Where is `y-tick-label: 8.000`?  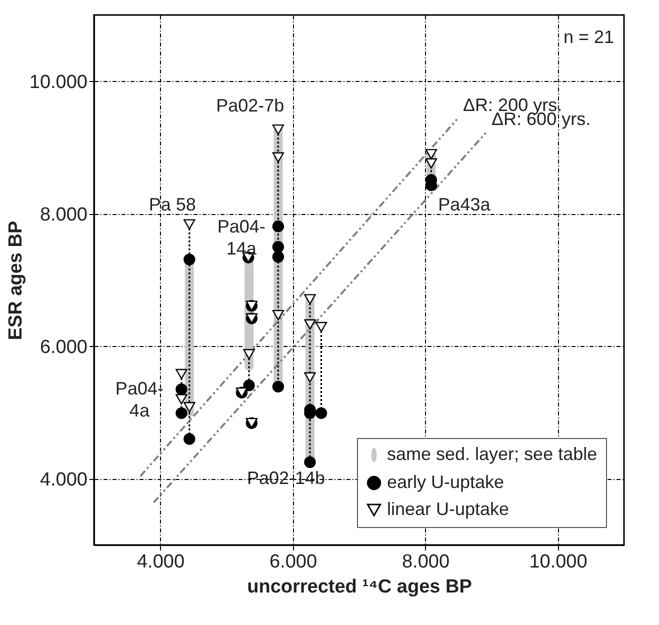
y-tick-label: 8.000 is located at coordinates (64, 215).